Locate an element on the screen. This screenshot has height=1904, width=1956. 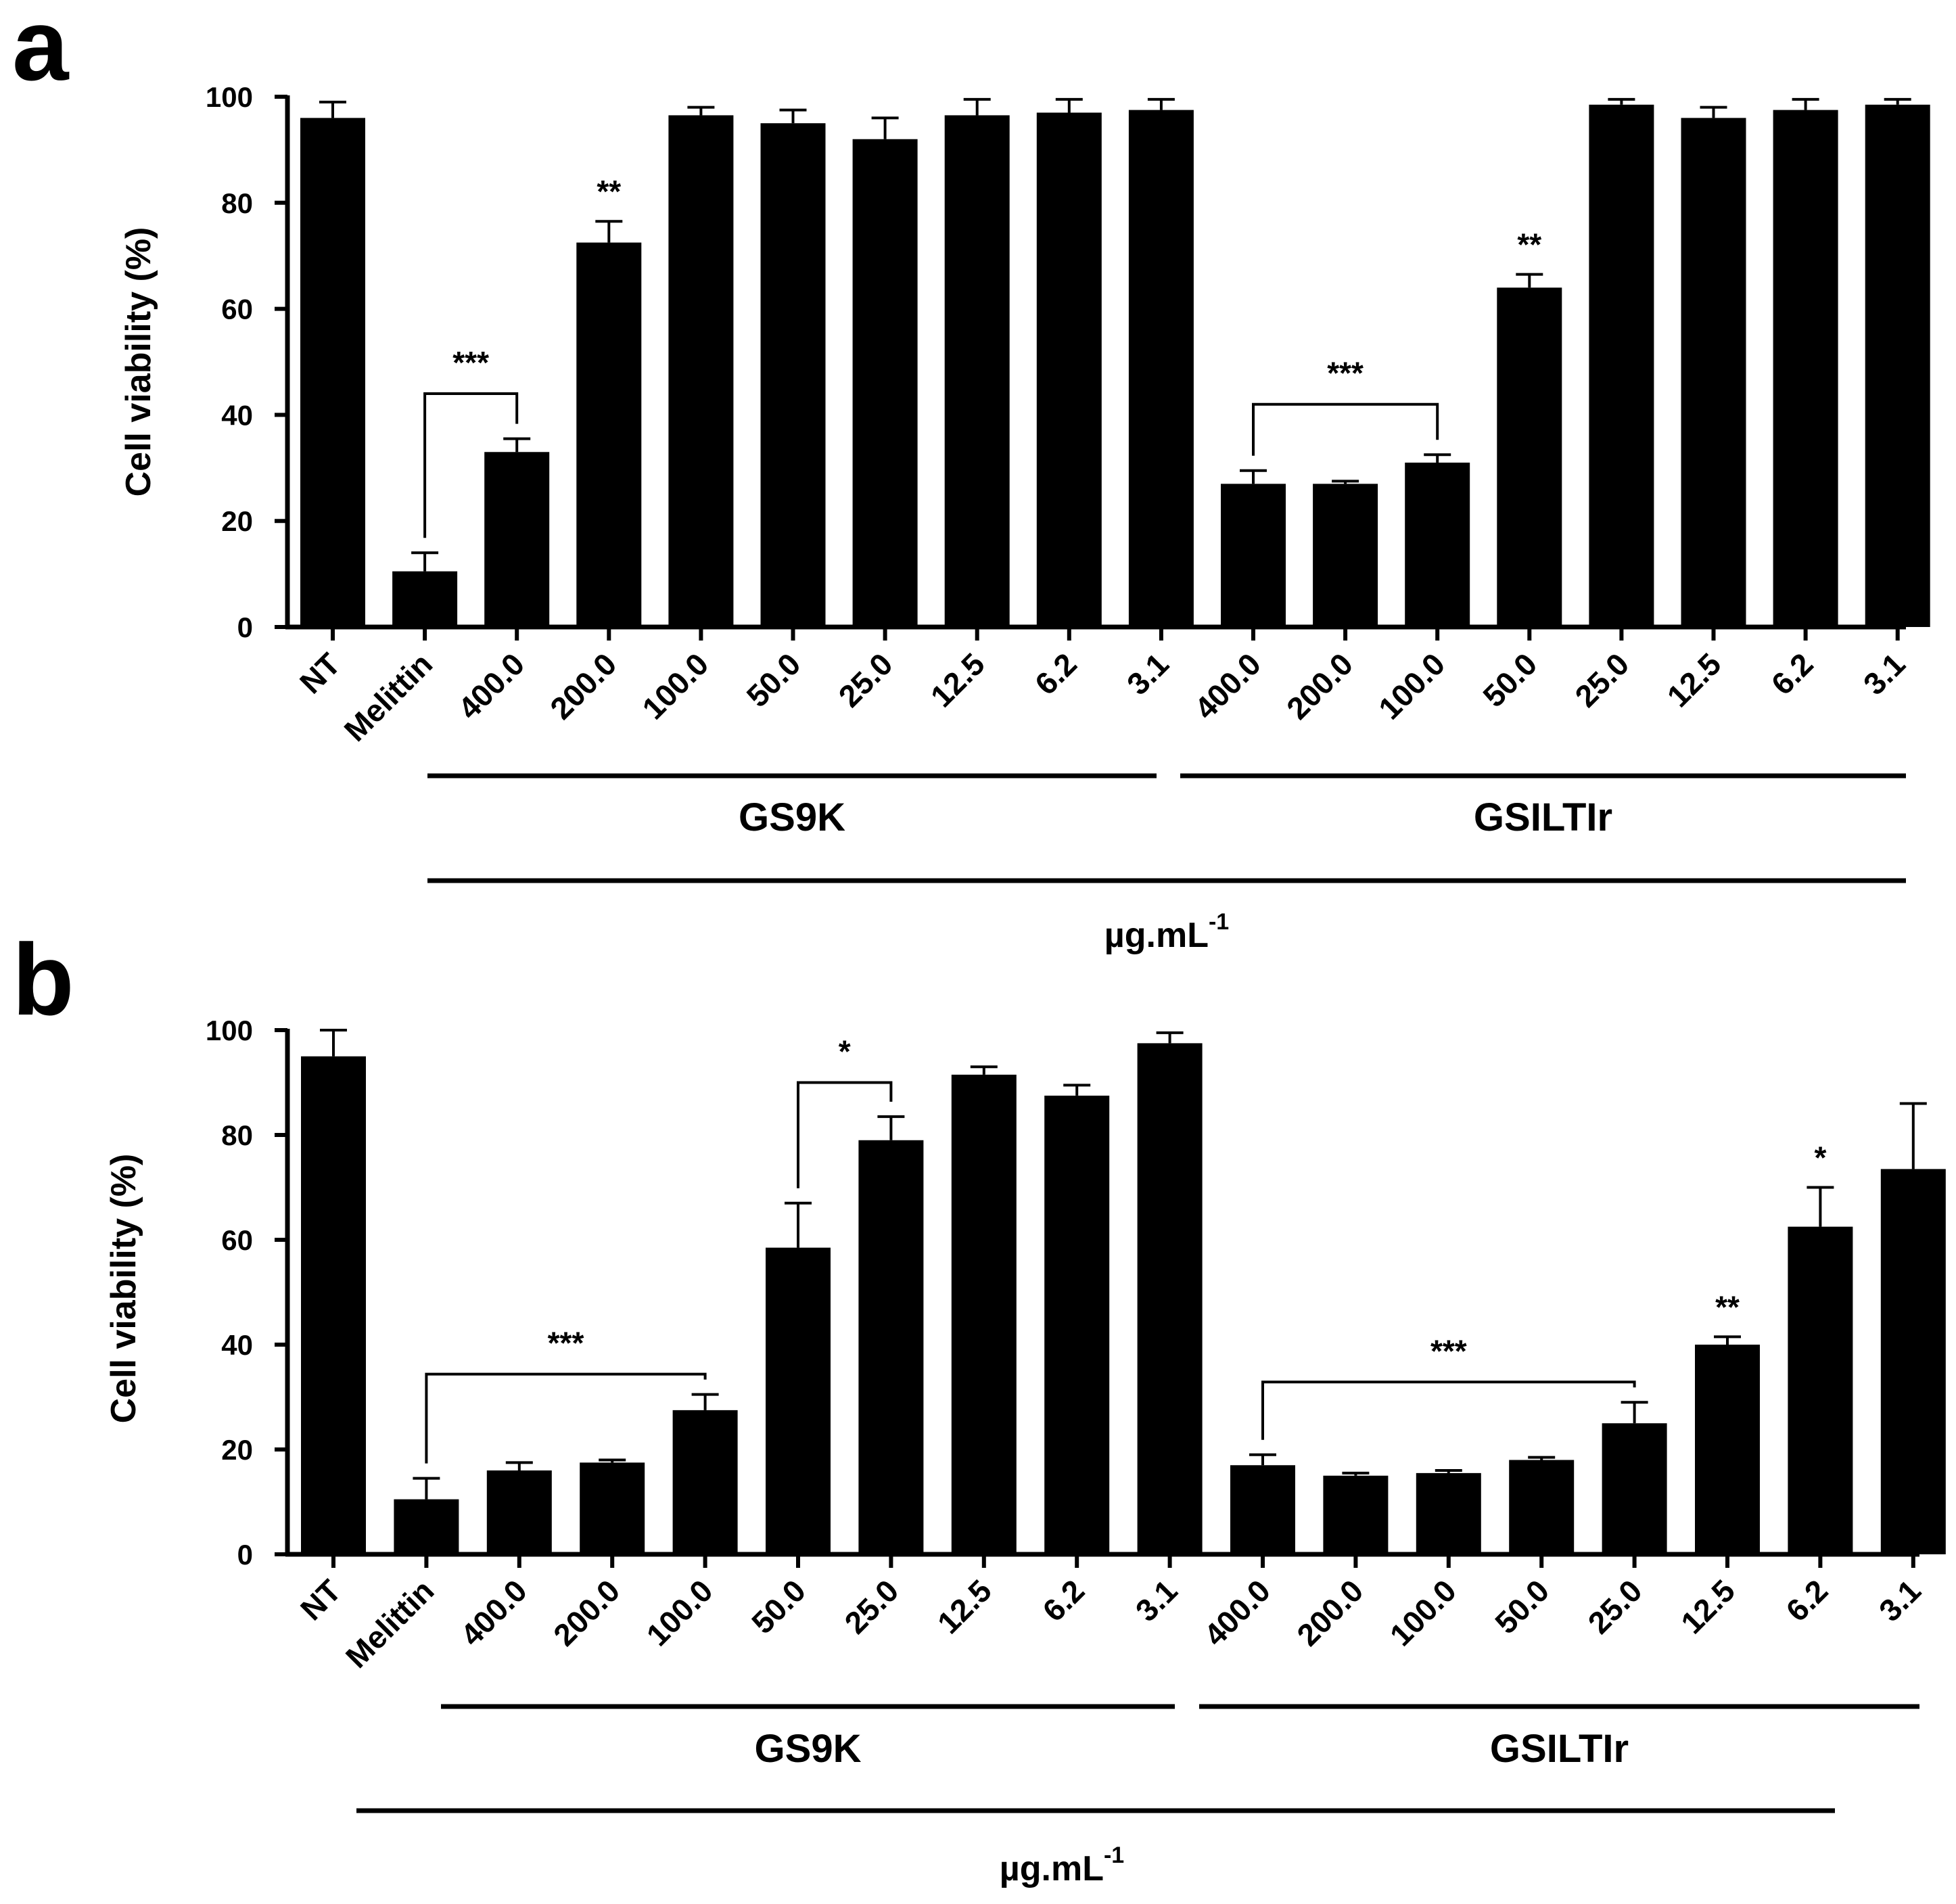
panel-letter: a is located at coordinates (41, 50).